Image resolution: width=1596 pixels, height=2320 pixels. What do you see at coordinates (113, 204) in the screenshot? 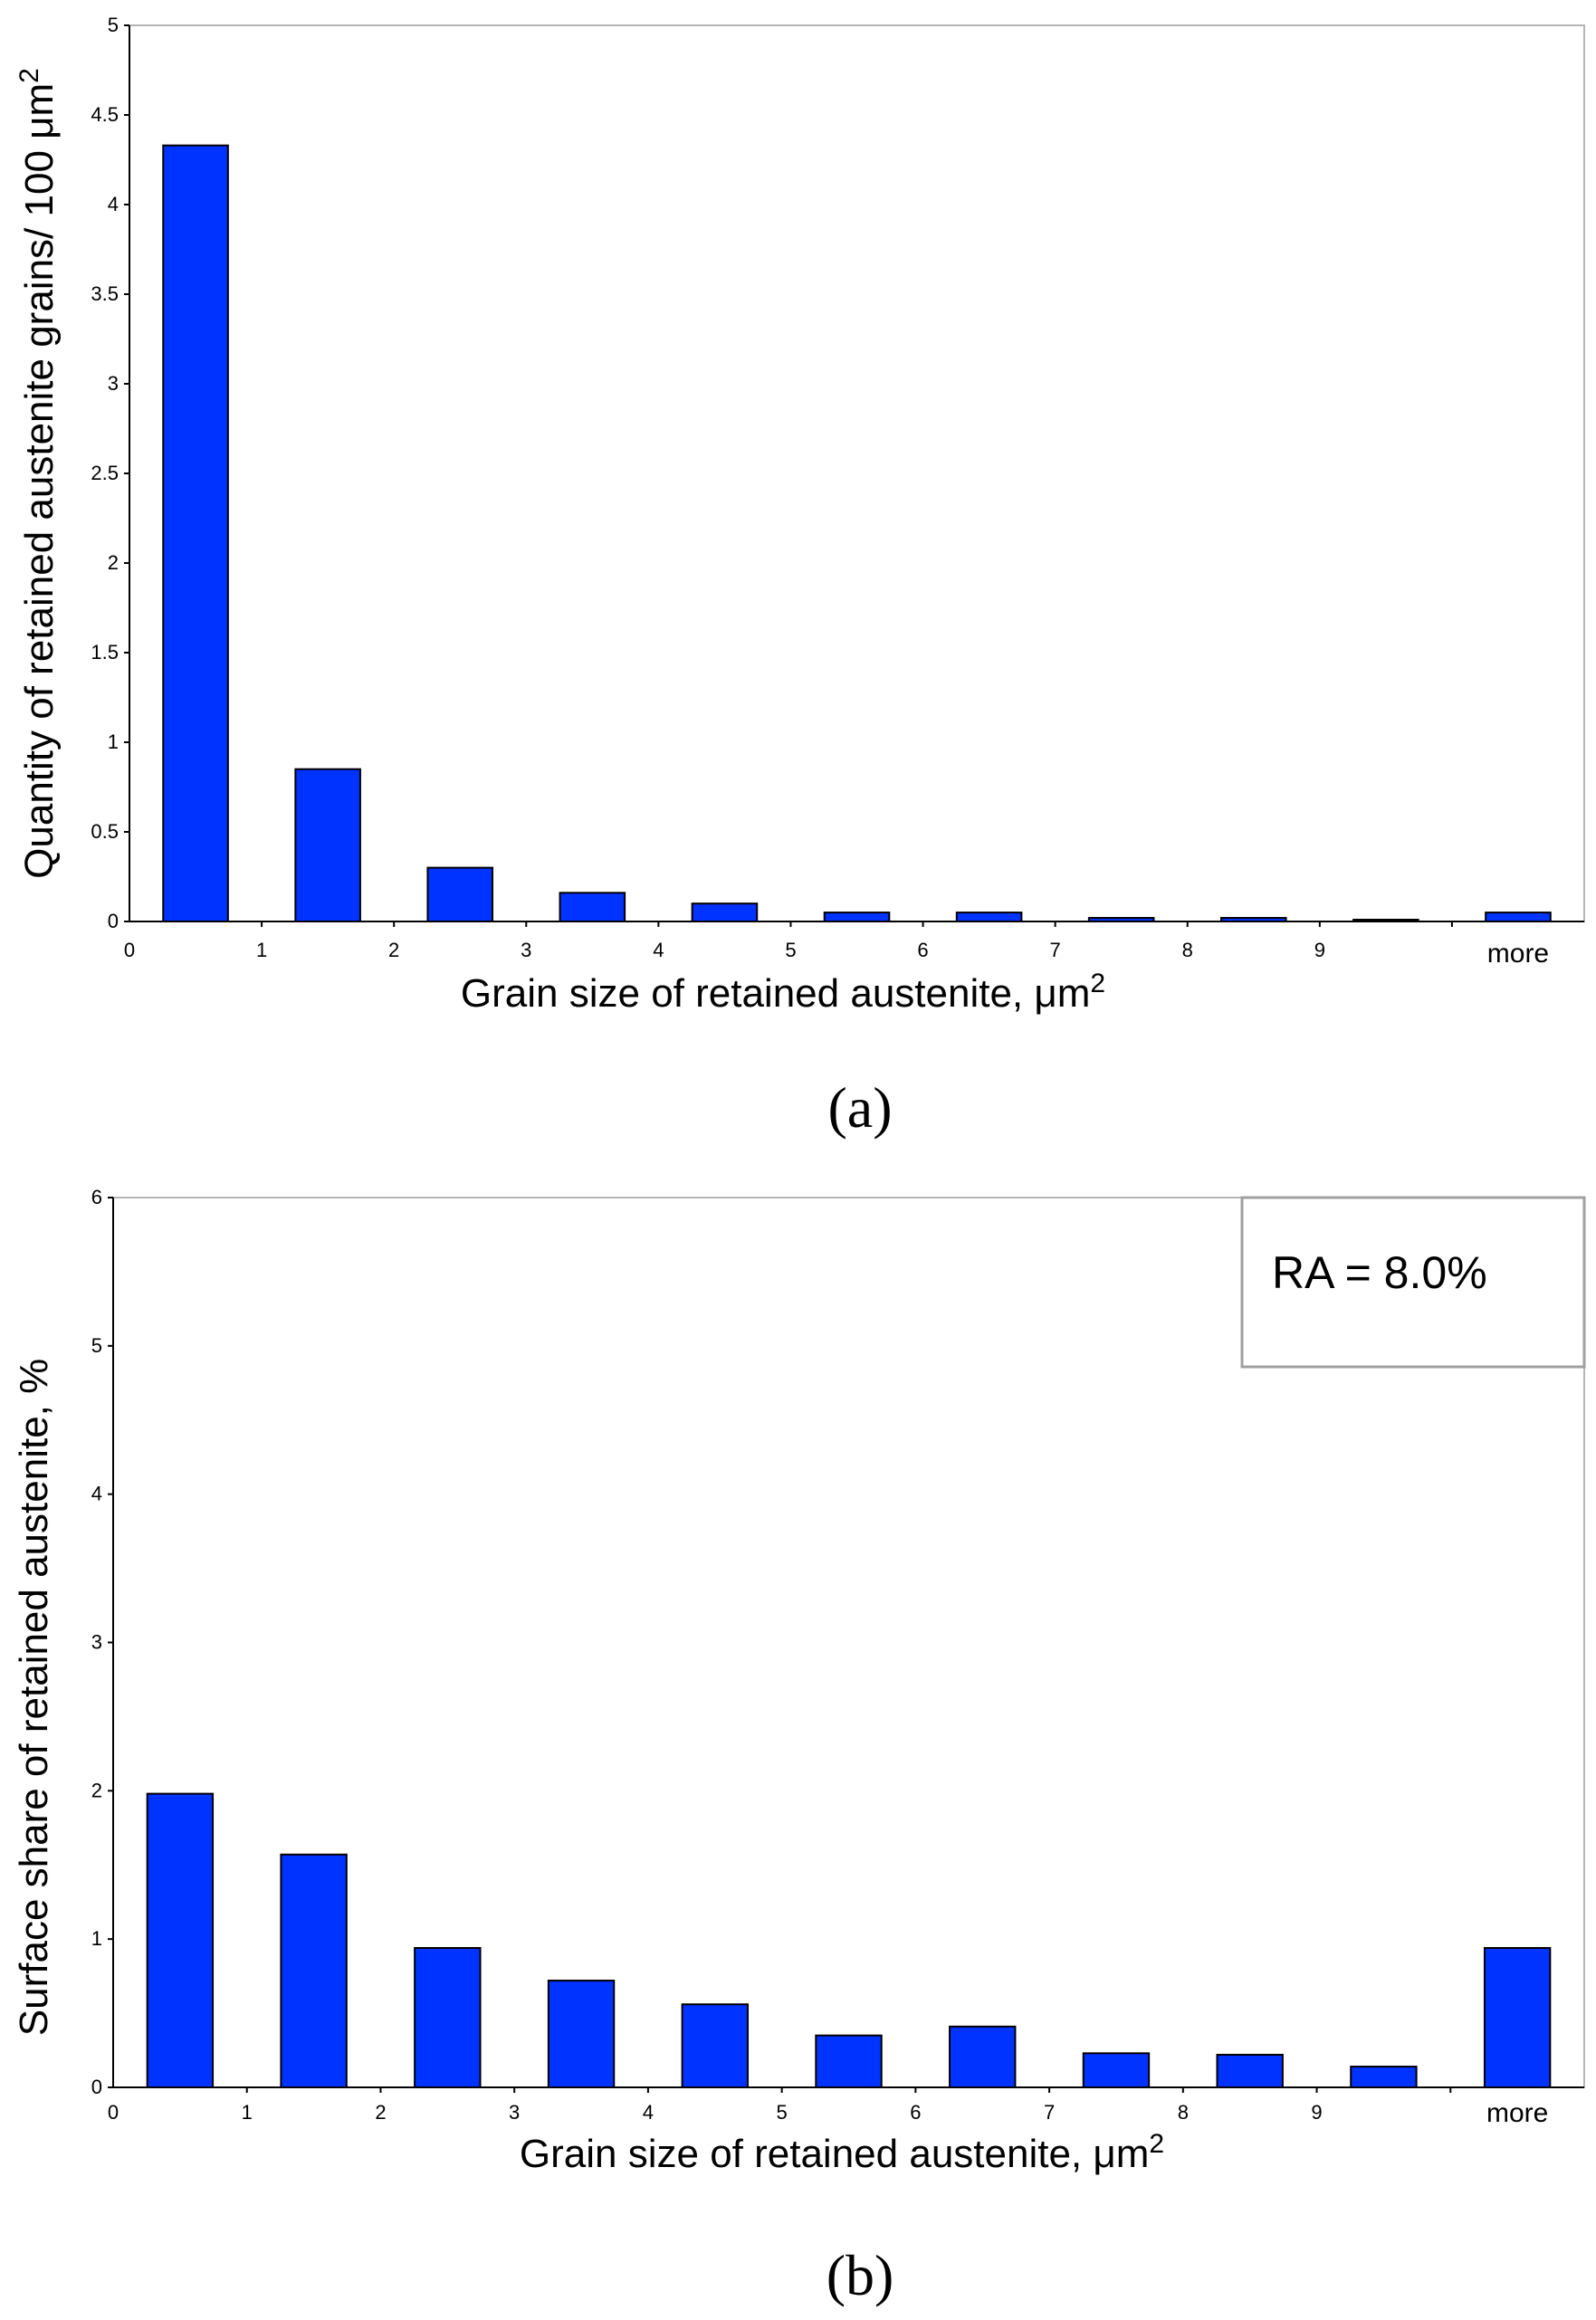
I see `chart-a-y-tick-label: 4` at bounding box center [113, 204].